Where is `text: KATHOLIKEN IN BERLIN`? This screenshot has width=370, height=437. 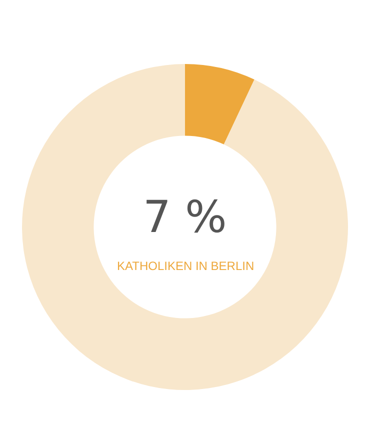
text: KATHOLIKEN IN BERLIN is located at coordinates (185, 266).